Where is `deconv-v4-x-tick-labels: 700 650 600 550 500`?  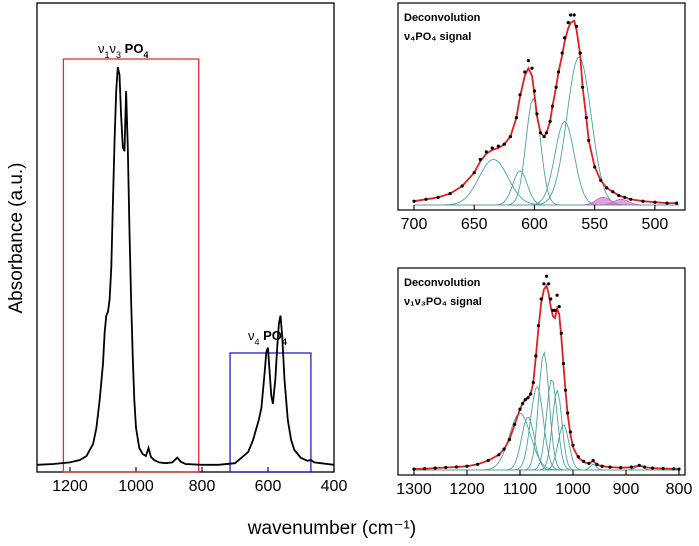
deconv-v4-x-tick-labels: 700 650 600 550 500 is located at coordinates (535, 224).